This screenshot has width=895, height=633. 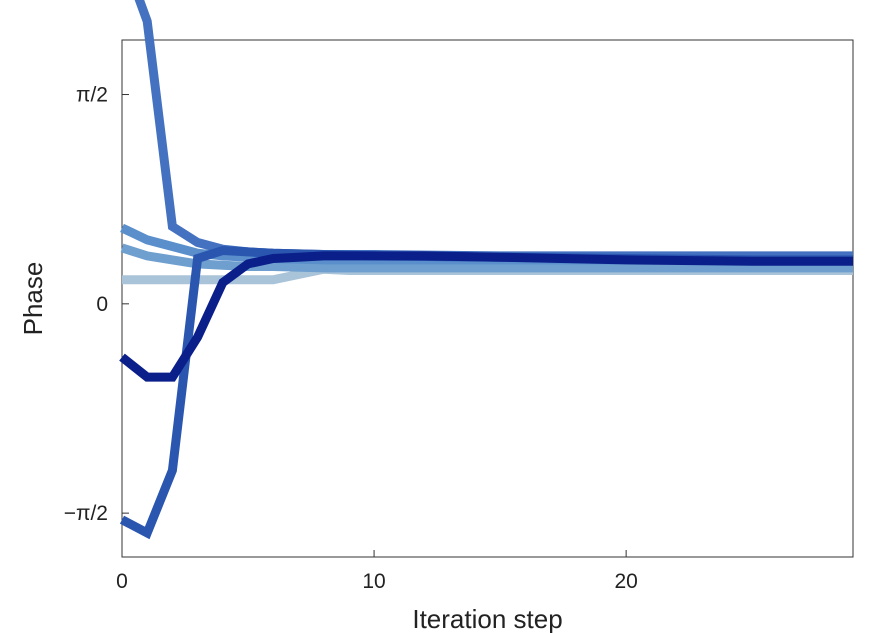 I want to click on x-tick-label: 10, so click(x=373, y=581).